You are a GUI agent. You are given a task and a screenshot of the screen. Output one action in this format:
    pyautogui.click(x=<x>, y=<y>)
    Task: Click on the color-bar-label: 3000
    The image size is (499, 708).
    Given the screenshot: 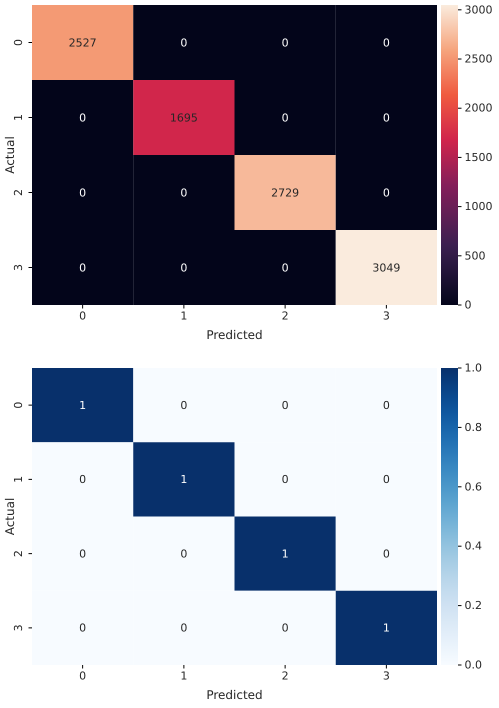 What is the action you would take?
    pyautogui.click(x=478, y=9)
    